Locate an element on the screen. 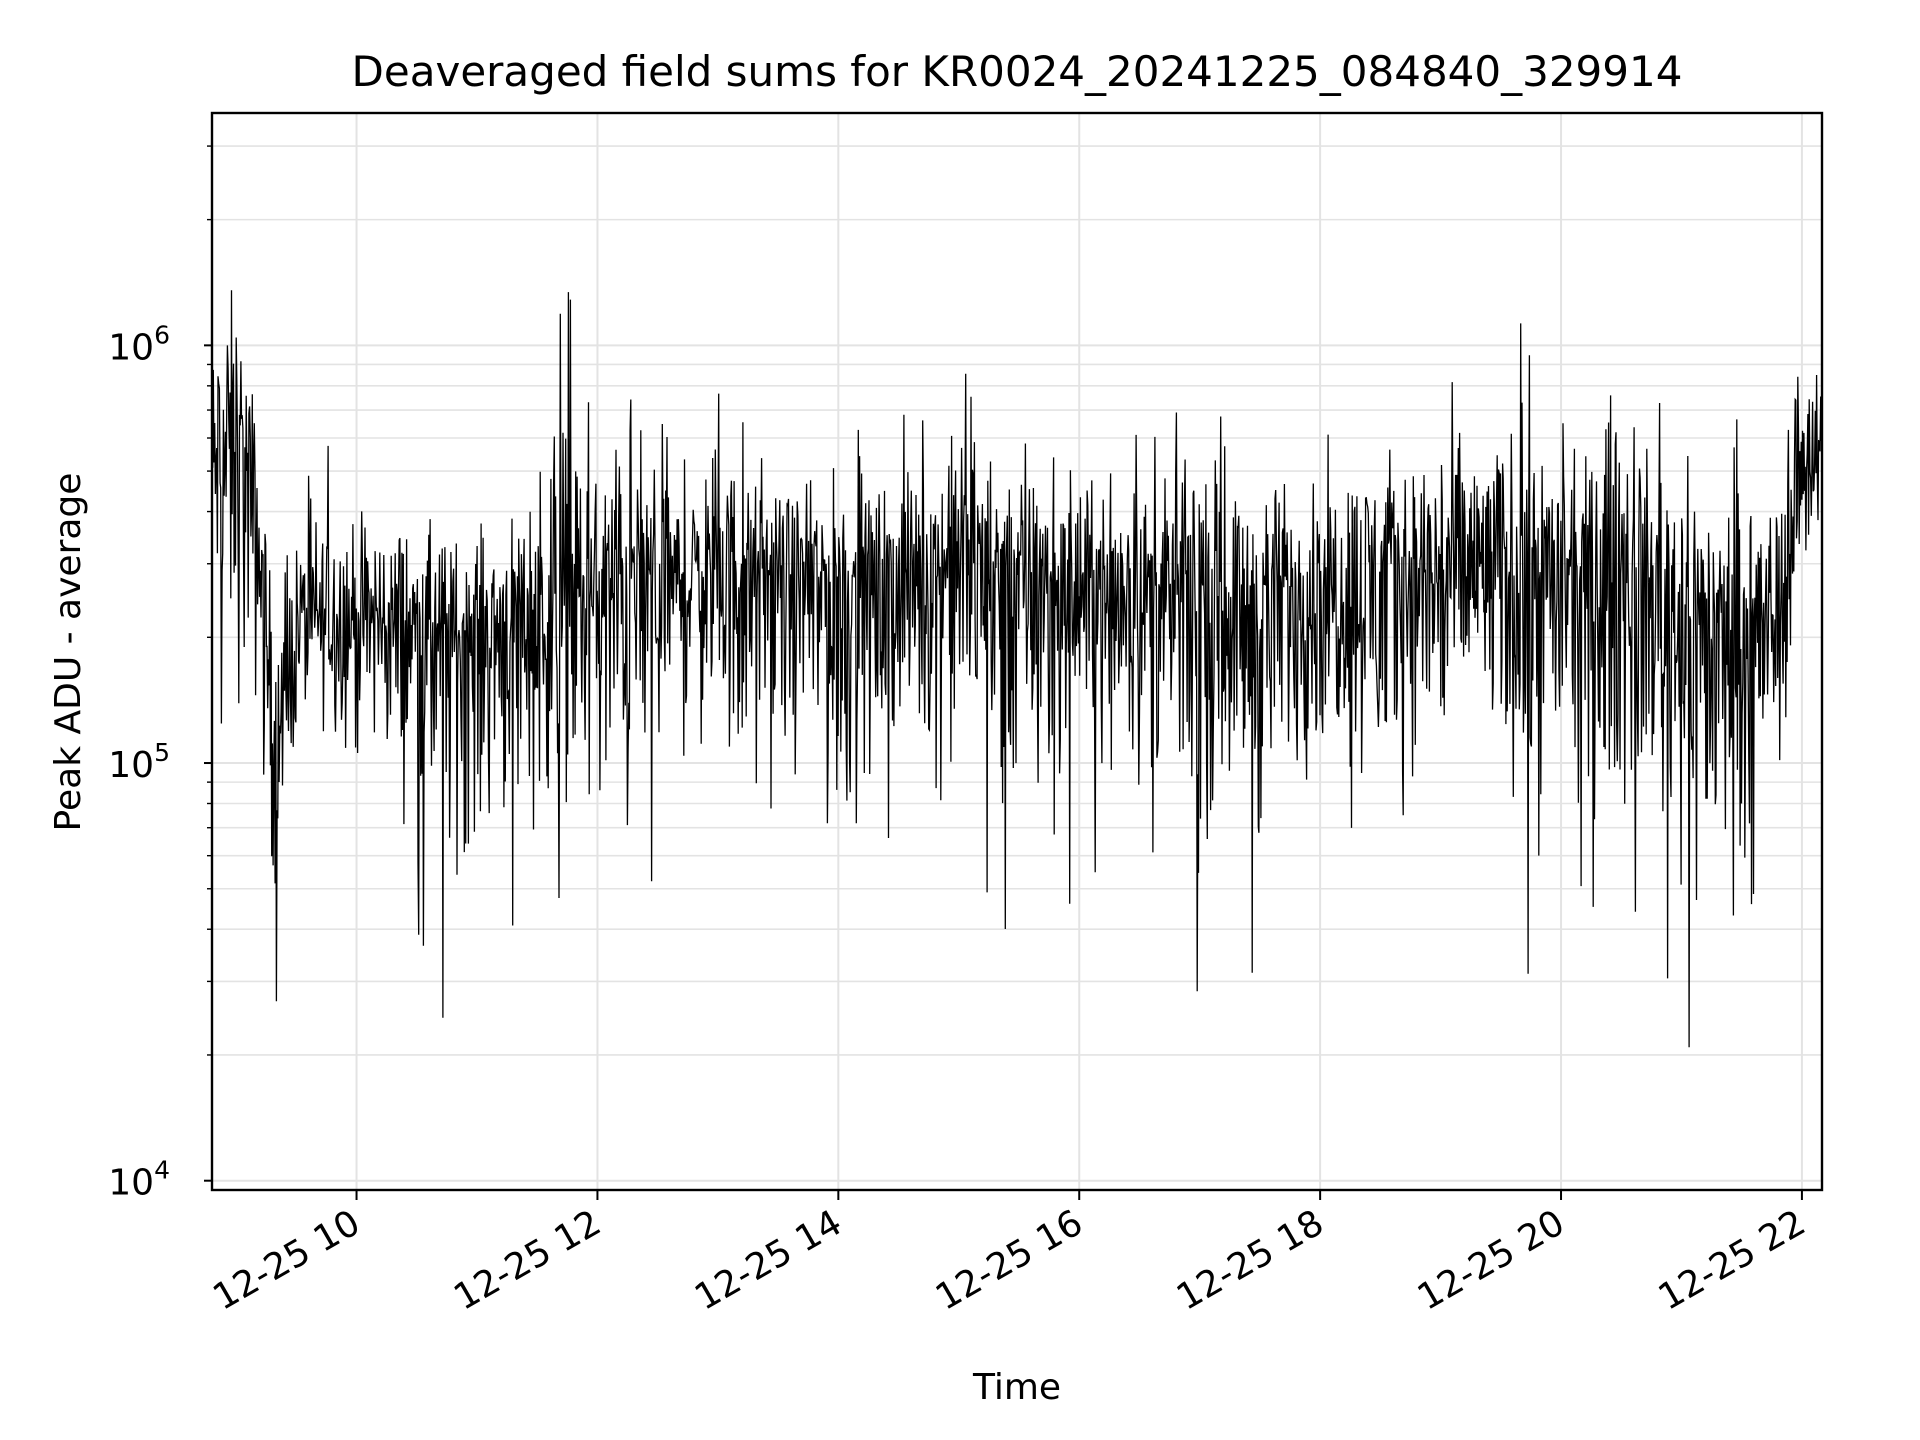  x-axis-label: Time is located at coordinates (1016, 1387).